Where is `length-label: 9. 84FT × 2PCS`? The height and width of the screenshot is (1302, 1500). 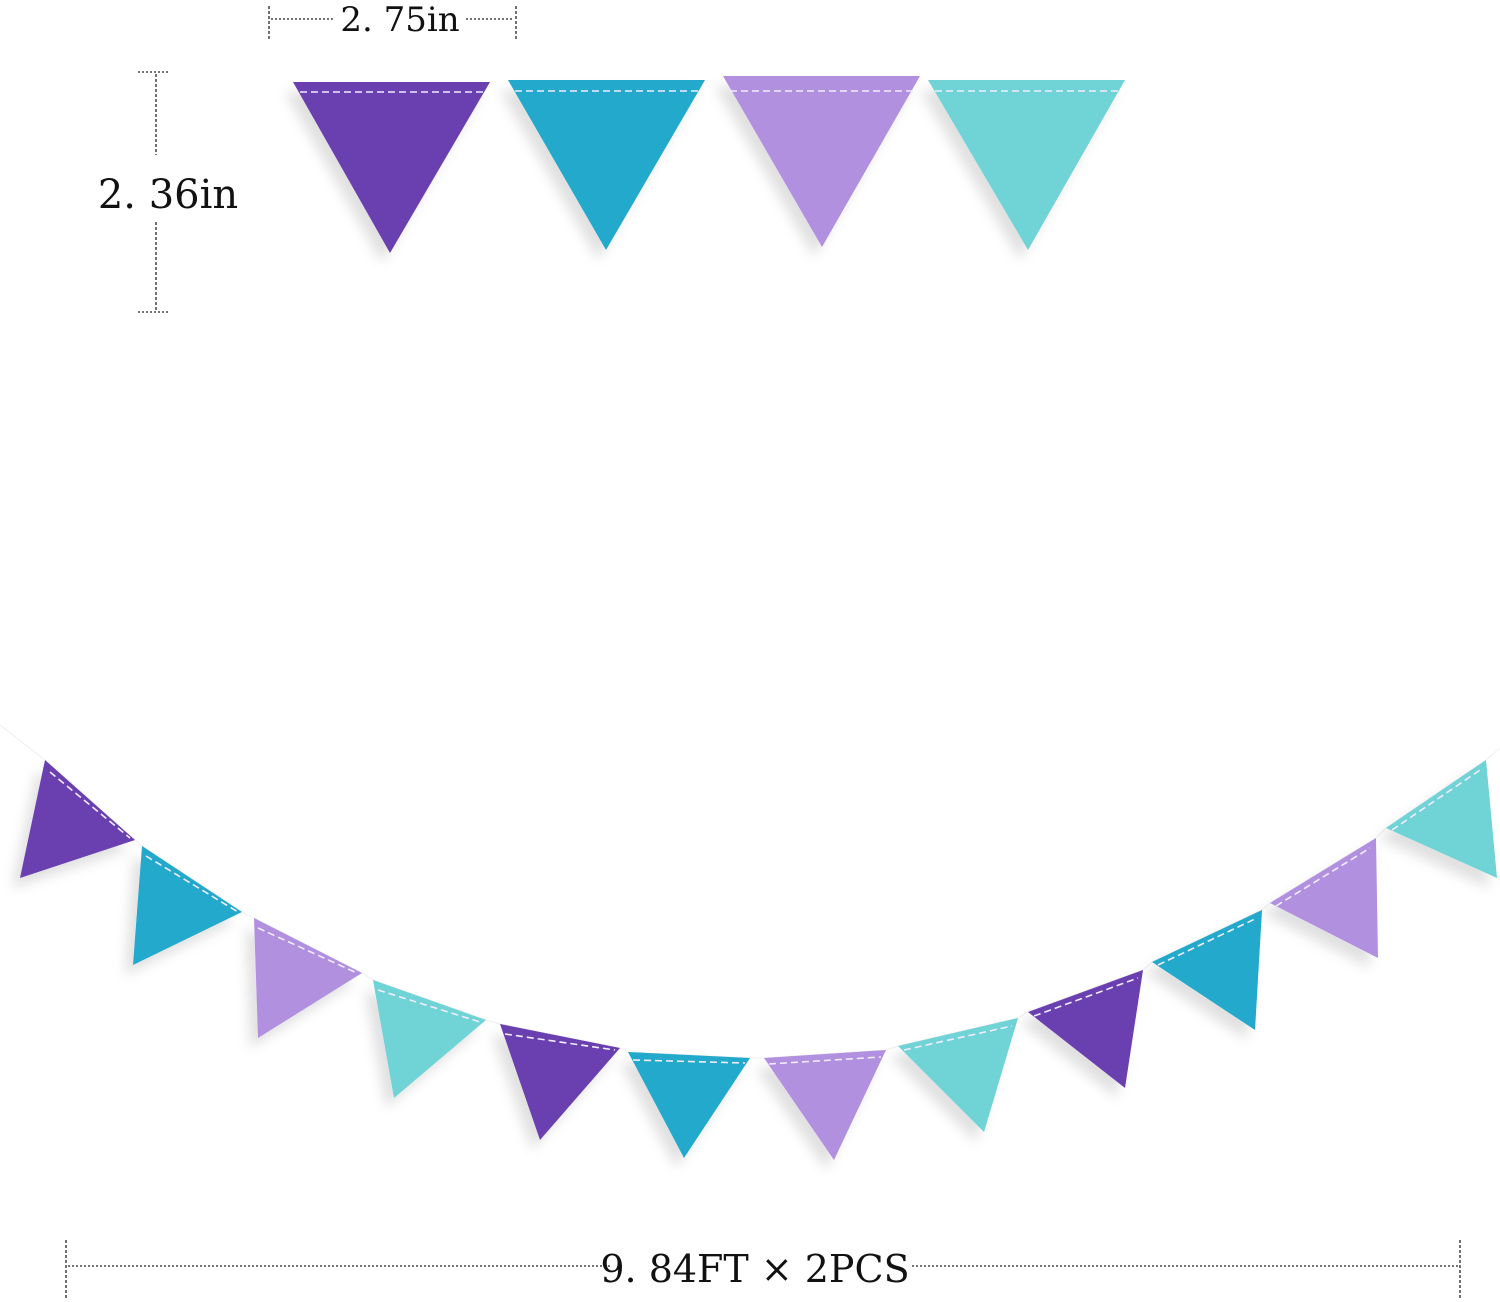 length-label: 9. 84FT × 2PCS is located at coordinates (754, 1269).